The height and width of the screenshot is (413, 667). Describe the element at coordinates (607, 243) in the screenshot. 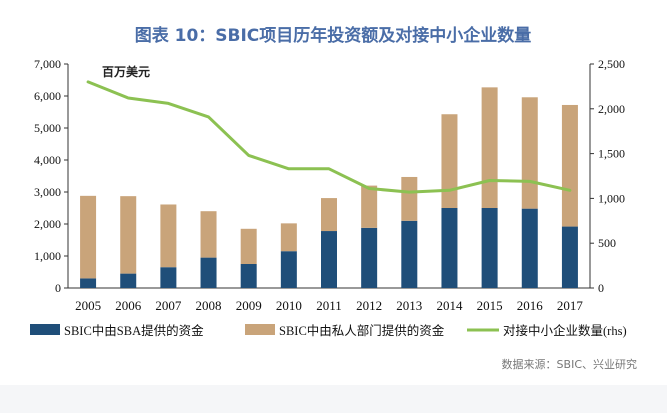

I see `y-tick-label-right: 500` at that location.